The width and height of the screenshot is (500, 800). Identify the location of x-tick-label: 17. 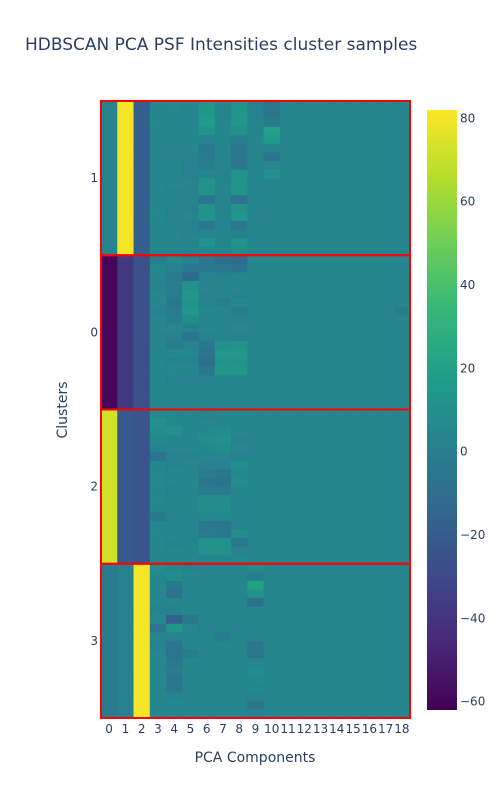
(385, 729).